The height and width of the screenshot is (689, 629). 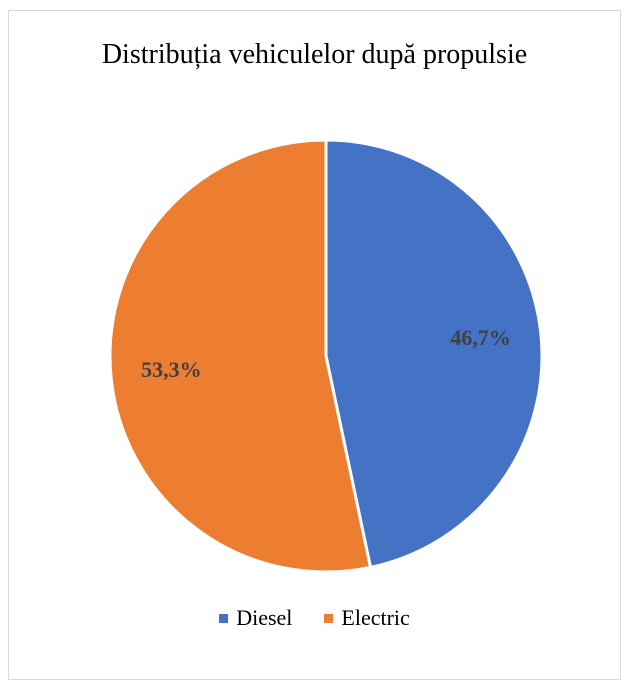 What do you see at coordinates (264, 617) in the screenshot?
I see `legend-label-diesel: Diesel` at bounding box center [264, 617].